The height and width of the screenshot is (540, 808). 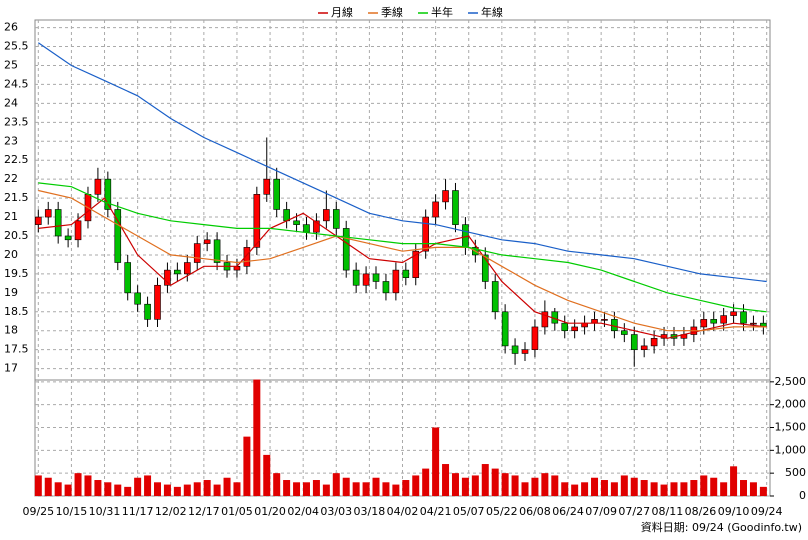 I want to click on y-tick-label: 25, so click(x=11, y=64).